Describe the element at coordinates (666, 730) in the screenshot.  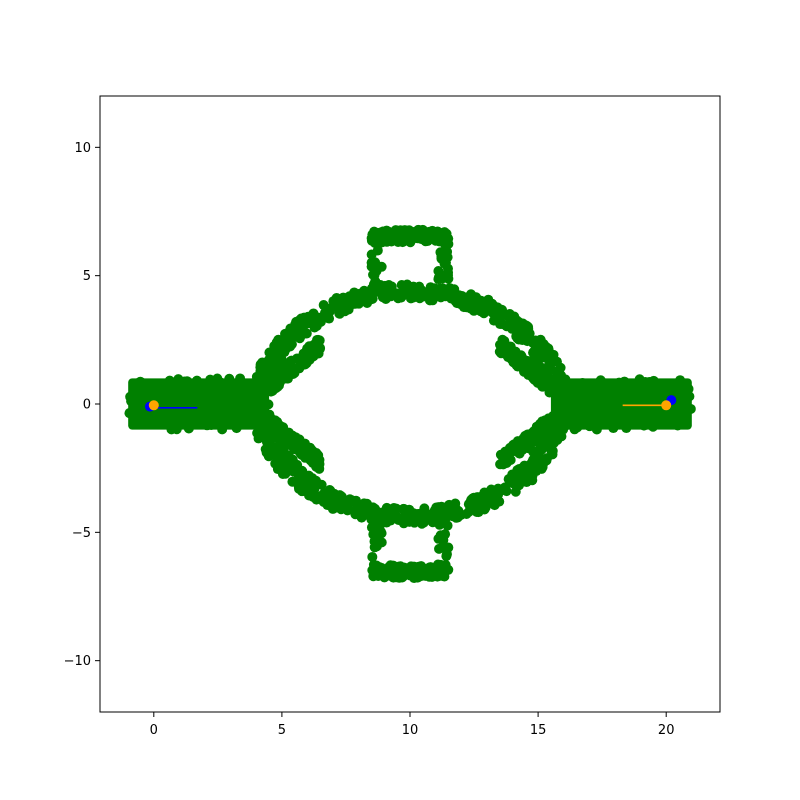
I see `x-tick-label: 20` at that location.